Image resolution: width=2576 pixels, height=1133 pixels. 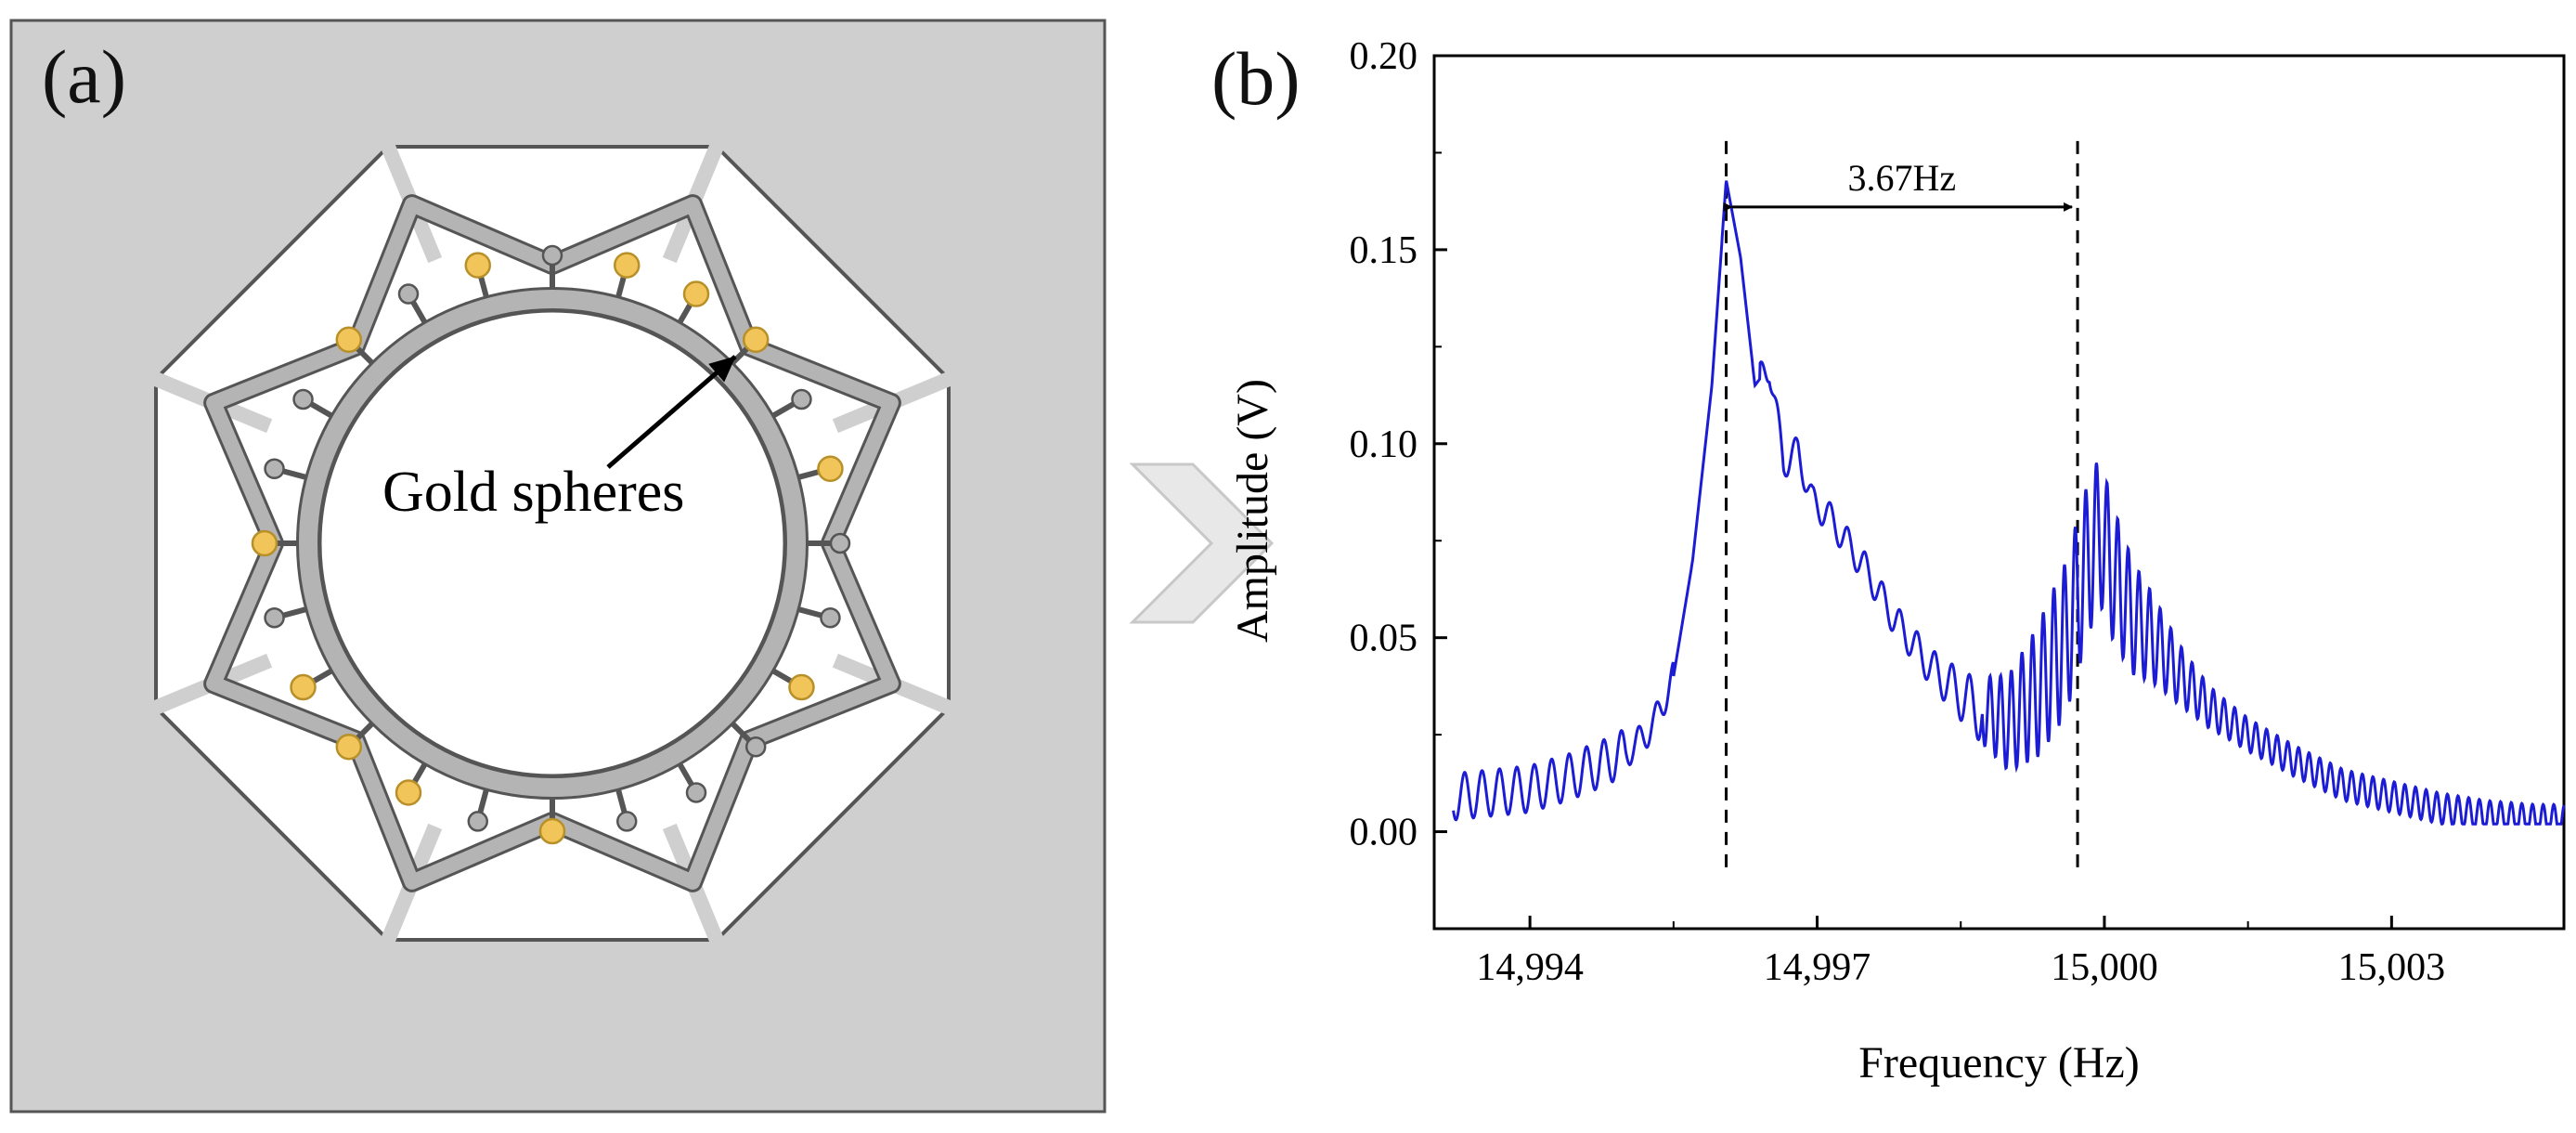 What do you see at coordinates (671, 412) in the screenshot?
I see `gold-spheres-pointer` at bounding box center [671, 412].